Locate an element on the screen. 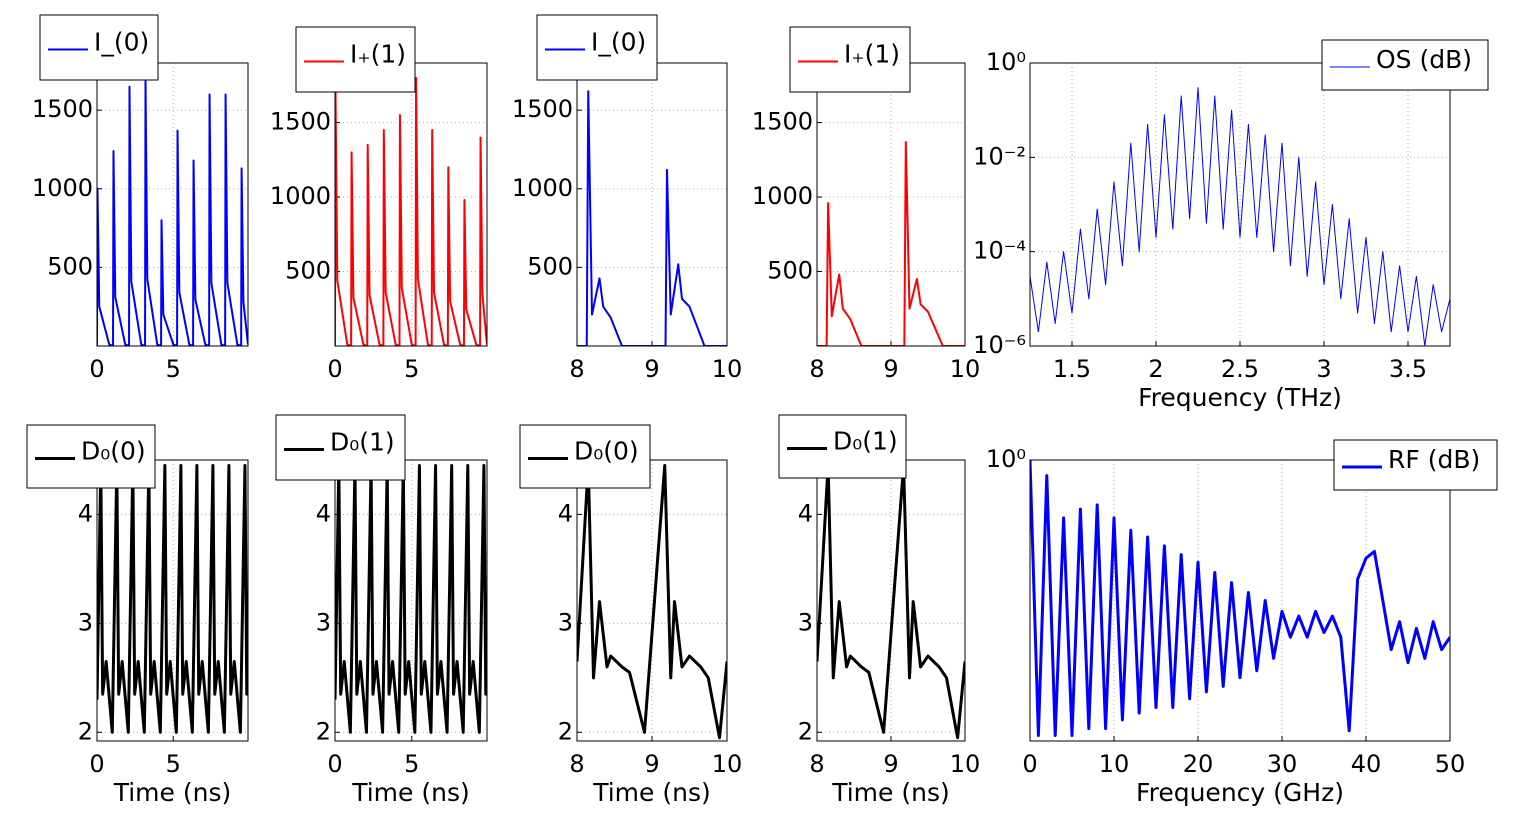 The width and height of the screenshot is (1514, 833). x-tick-label: 30 is located at coordinates (1282, 764).